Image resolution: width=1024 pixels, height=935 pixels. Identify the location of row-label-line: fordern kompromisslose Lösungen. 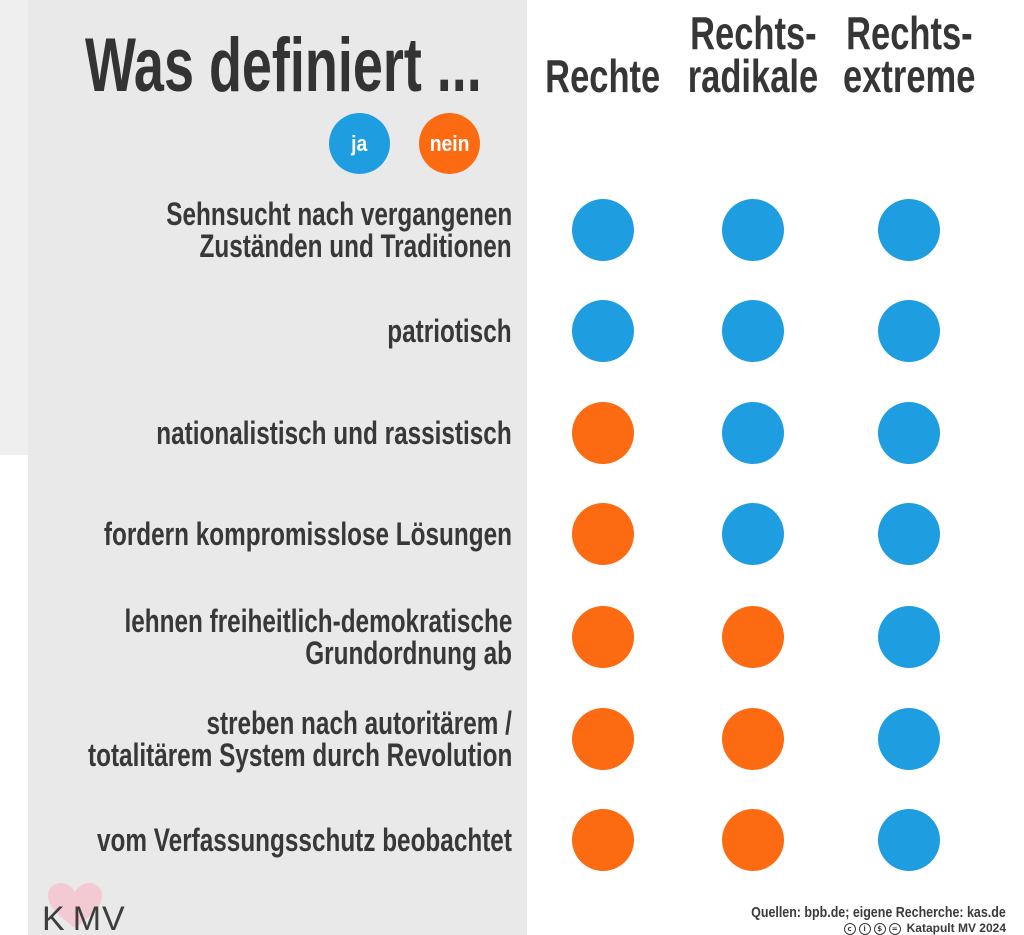
(307, 534).